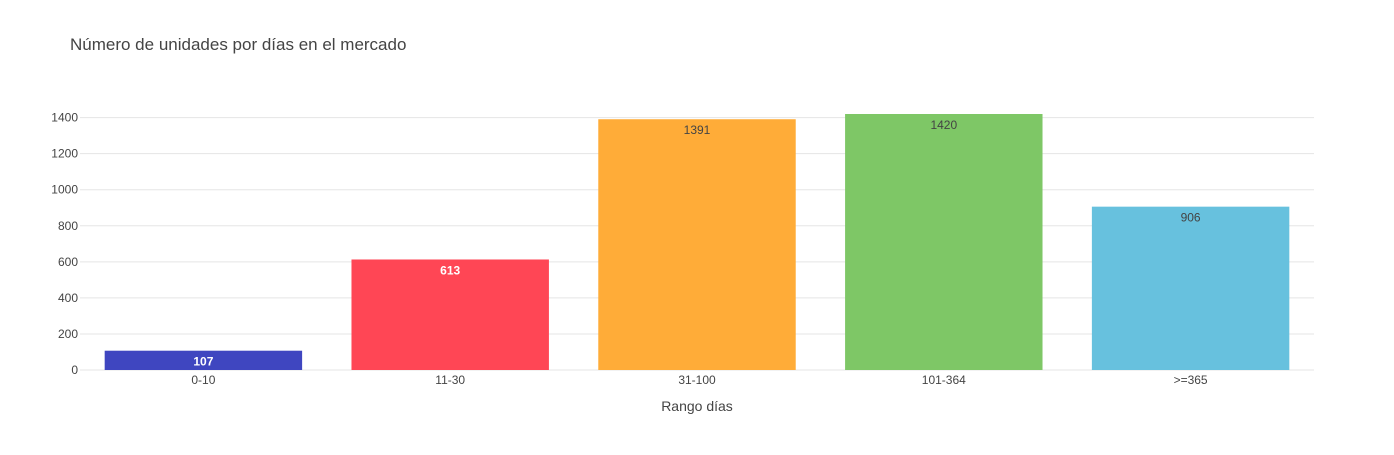  I want to click on bar-value-label-3: 1420, so click(943, 125).